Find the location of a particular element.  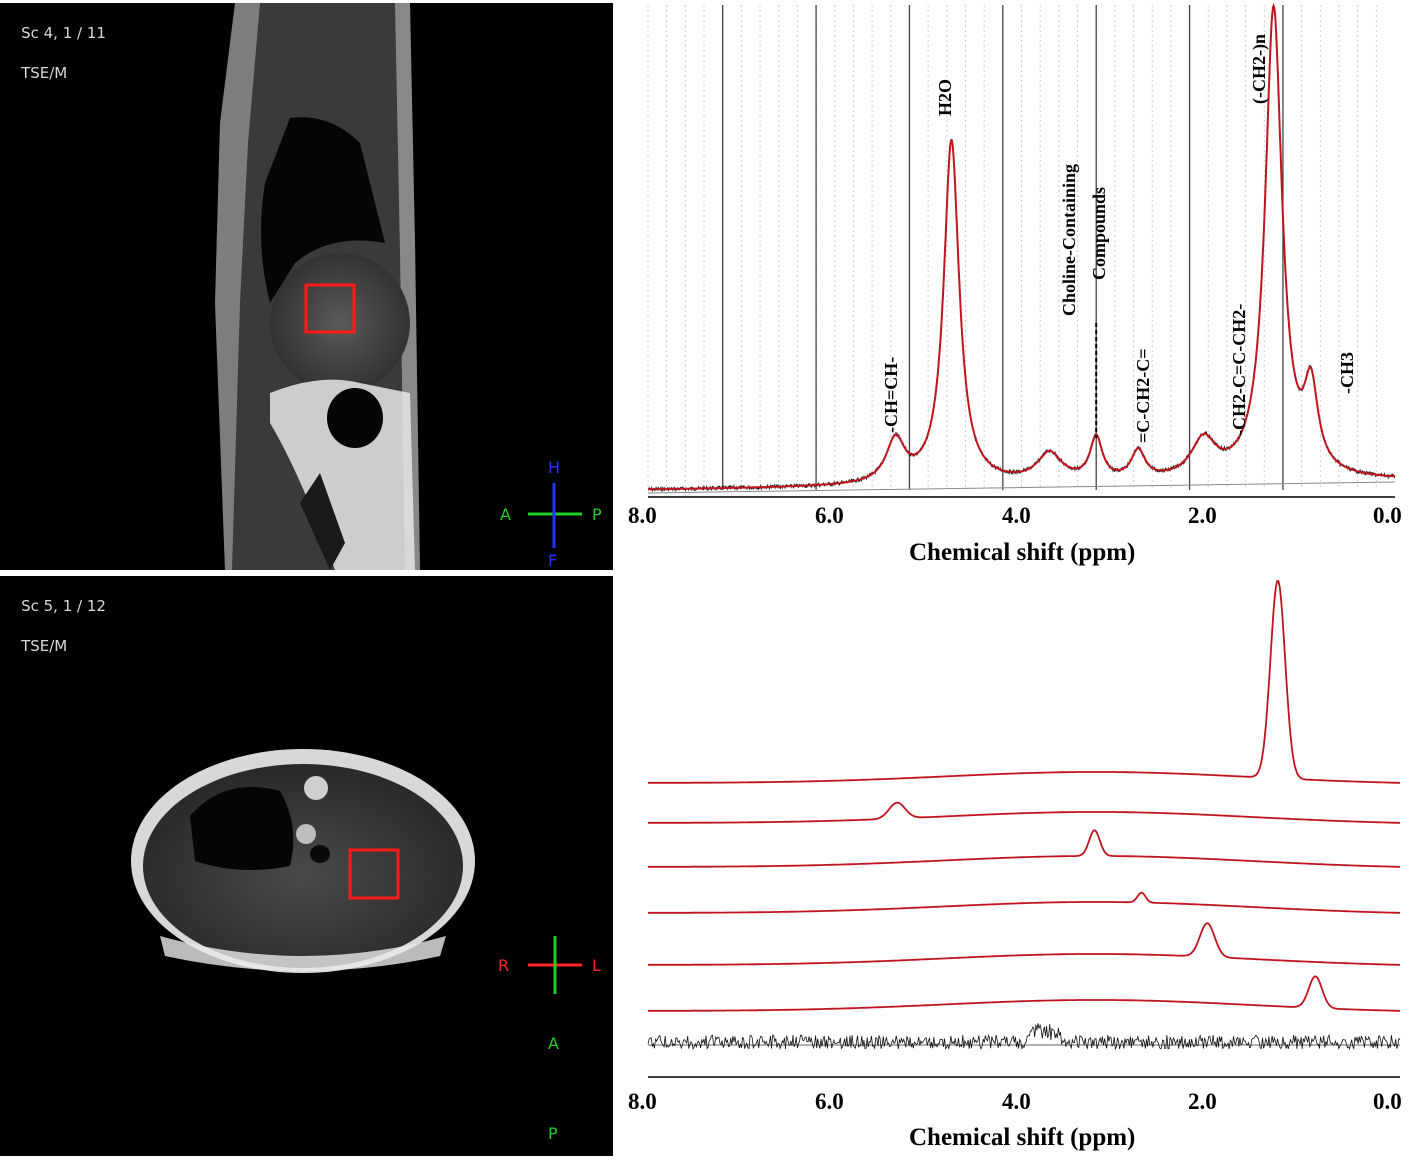

axial-mri-image is located at coordinates (356, 871).